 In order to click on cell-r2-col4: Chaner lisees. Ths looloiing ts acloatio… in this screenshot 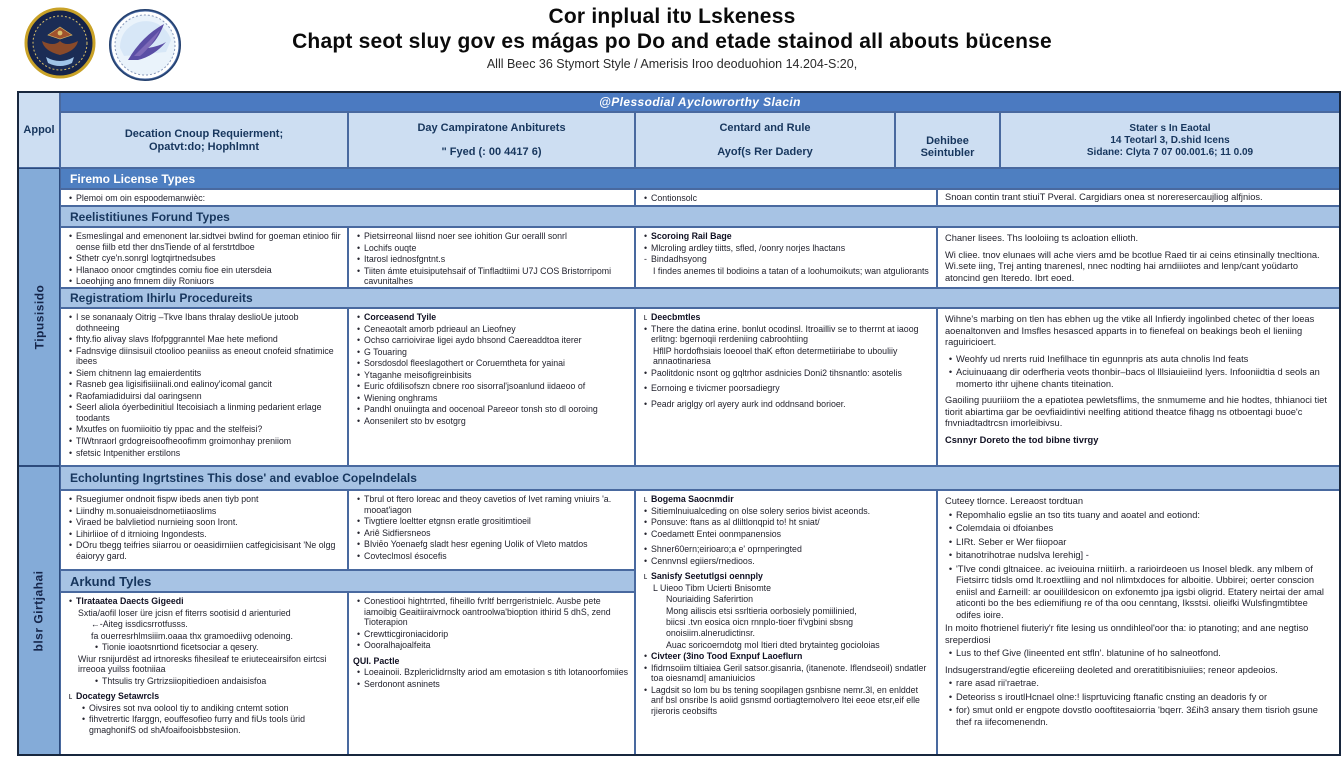, I will do `click(1138, 257)`.